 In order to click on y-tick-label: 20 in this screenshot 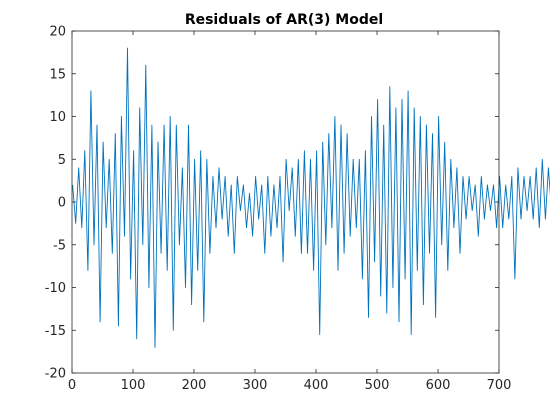, I will do `click(57, 32)`.